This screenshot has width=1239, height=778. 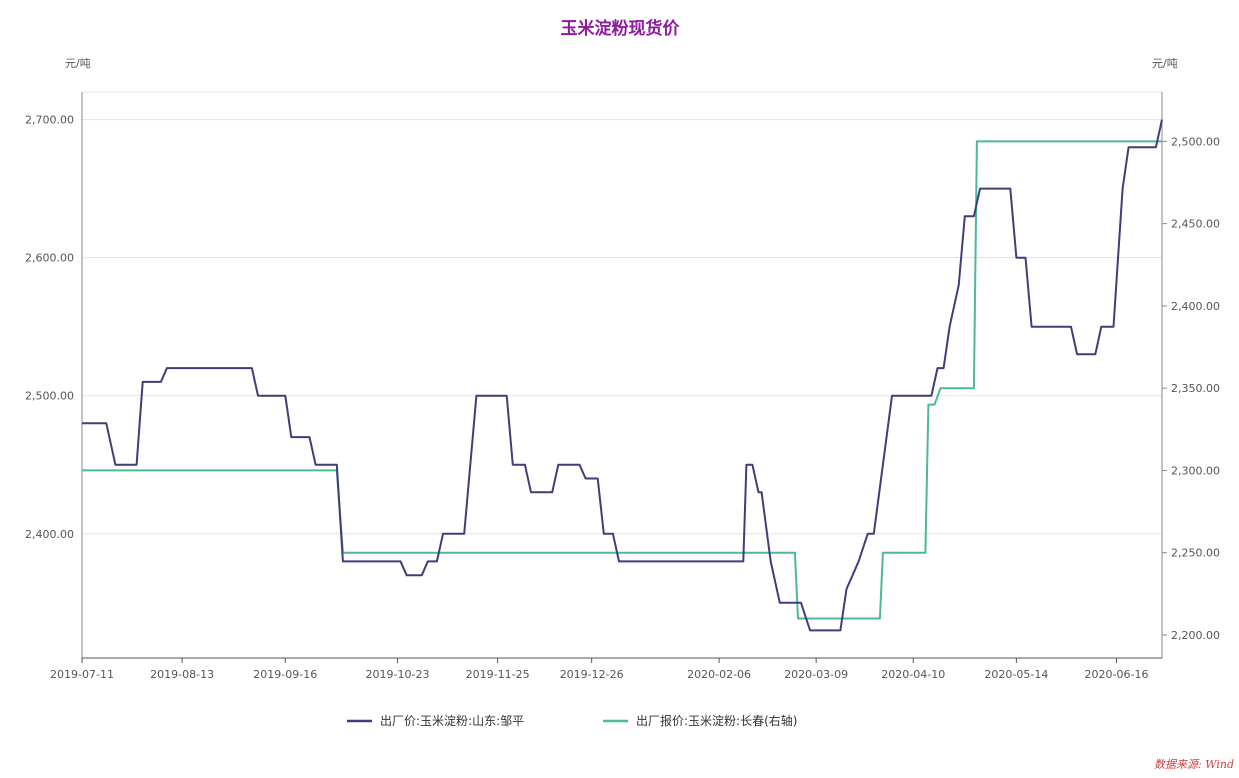 I want to click on x-tick-label: 2019-09-16, so click(x=285, y=674).